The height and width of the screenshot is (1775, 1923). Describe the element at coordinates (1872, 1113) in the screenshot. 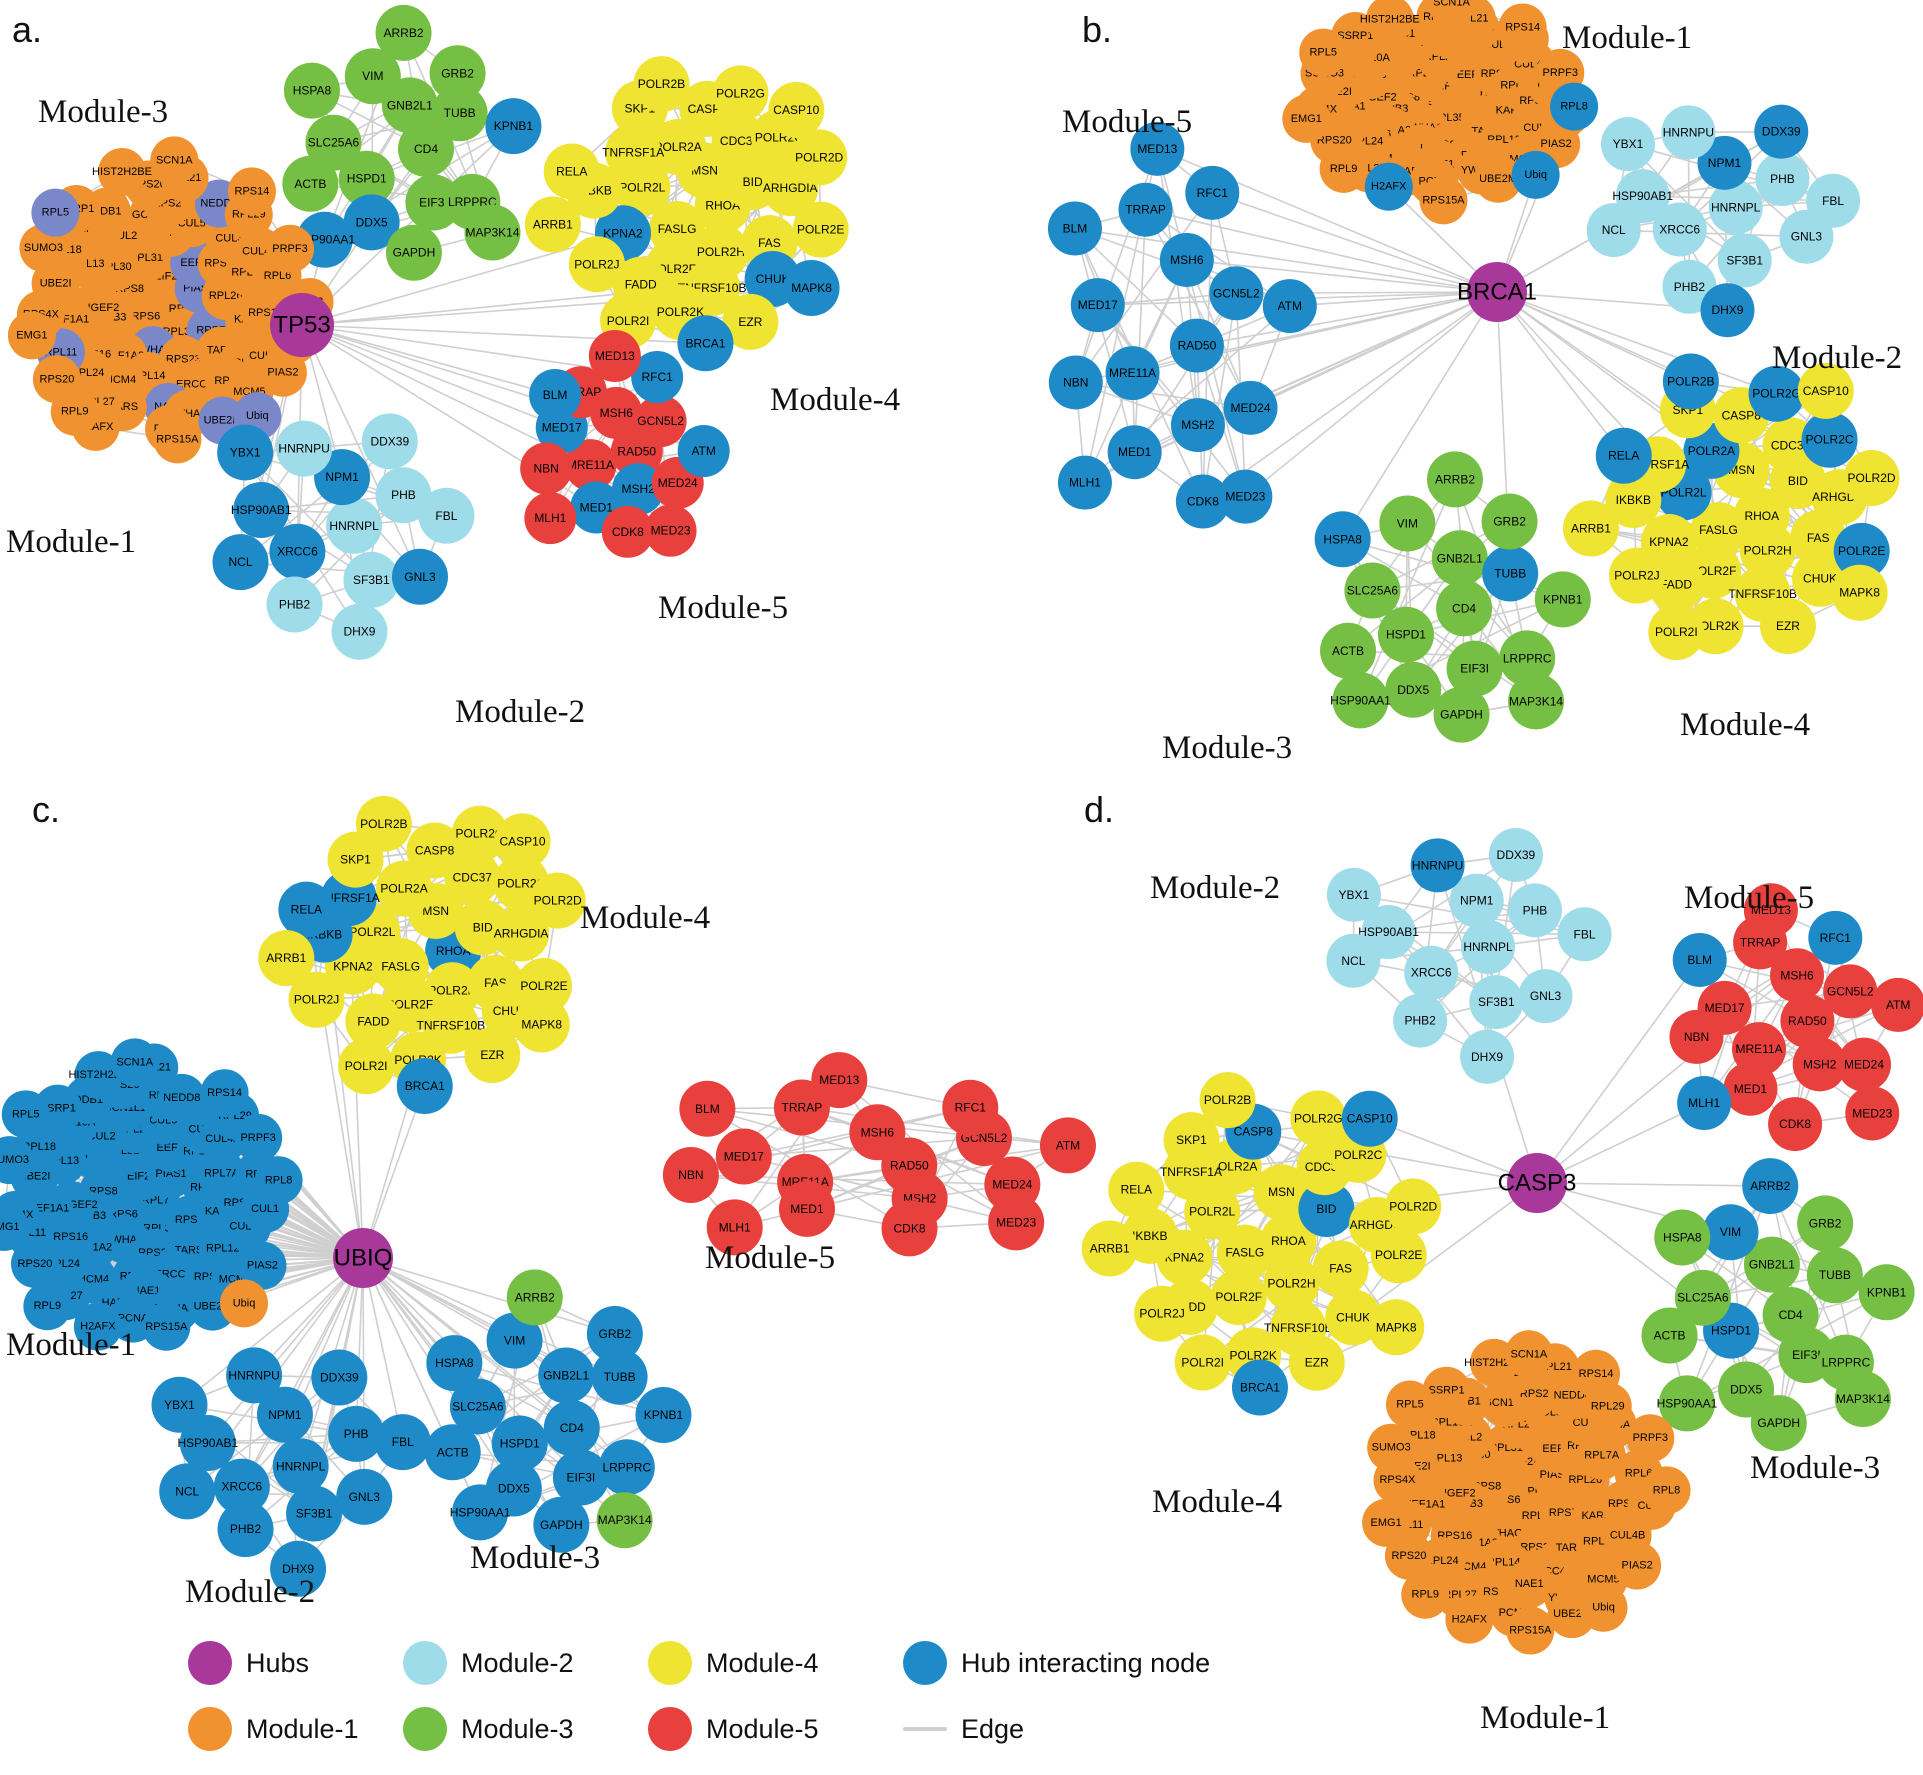

I see `node-MED23` at that location.